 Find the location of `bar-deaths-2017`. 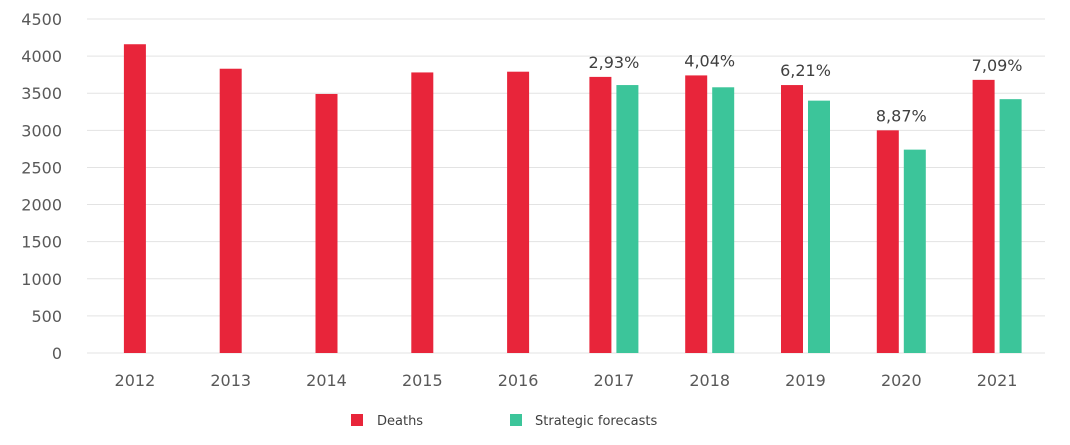

bar-deaths-2017 is located at coordinates (600, 215).